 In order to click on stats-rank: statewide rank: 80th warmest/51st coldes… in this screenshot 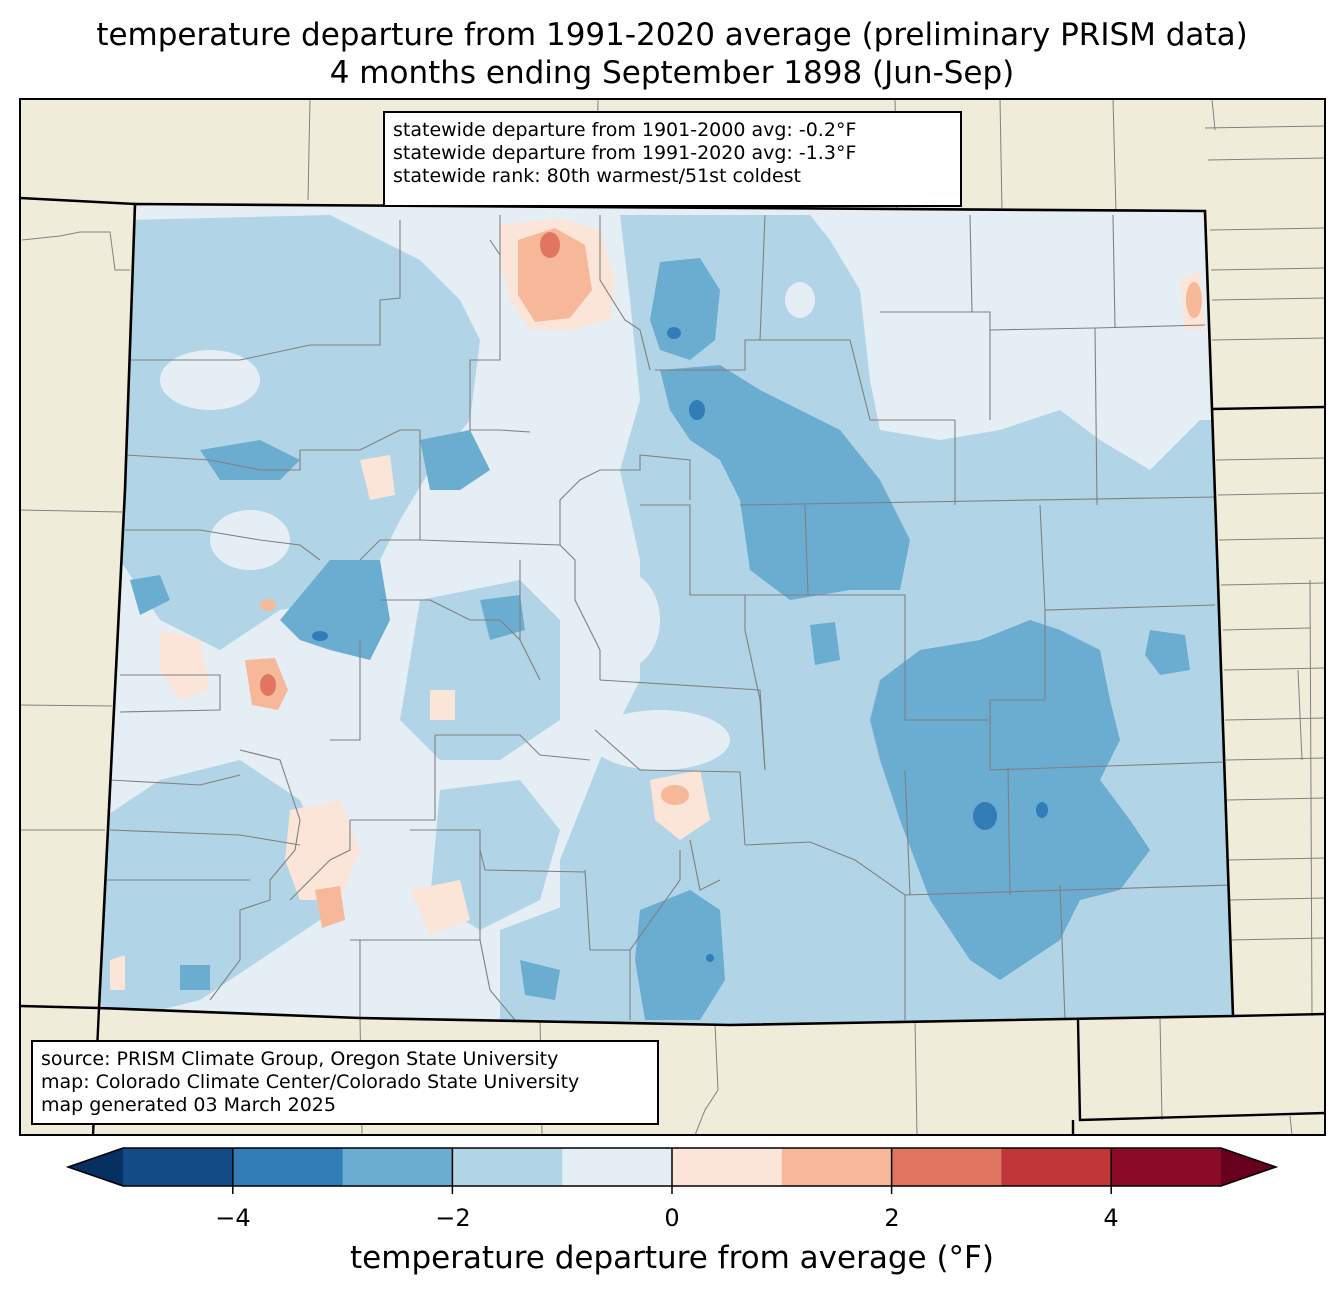, I will do `click(597, 176)`.